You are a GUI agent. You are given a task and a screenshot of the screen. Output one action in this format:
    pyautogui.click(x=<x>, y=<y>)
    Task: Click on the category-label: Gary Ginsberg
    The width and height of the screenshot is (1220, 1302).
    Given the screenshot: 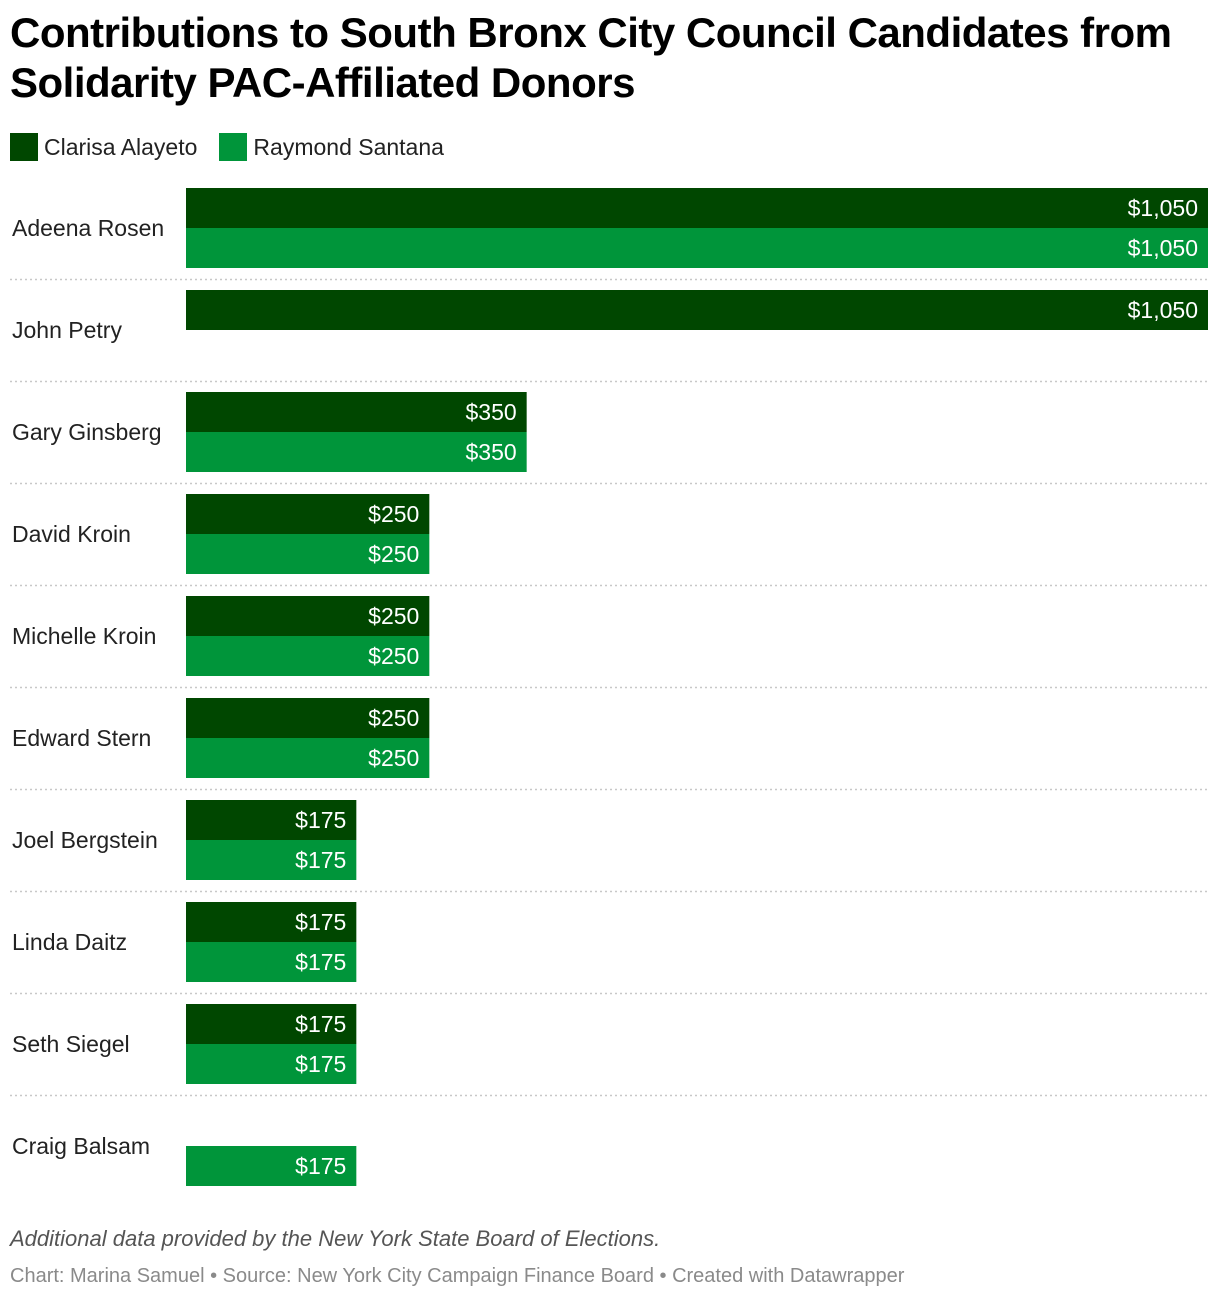 What is the action you would take?
    pyautogui.click(x=87, y=432)
    